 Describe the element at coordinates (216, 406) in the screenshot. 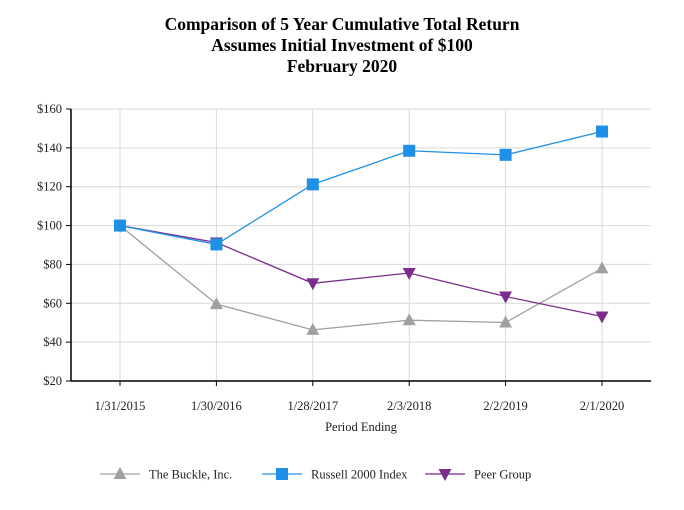

I see `x-tick-label: 1/30/2016` at that location.